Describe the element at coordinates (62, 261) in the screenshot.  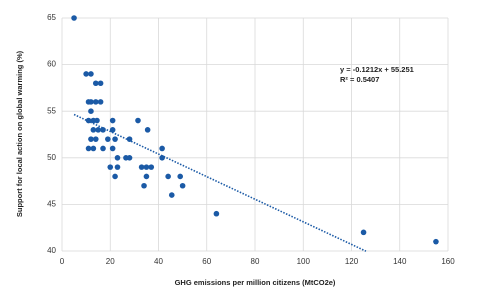
I see `x-tick-label: 0` at that location.